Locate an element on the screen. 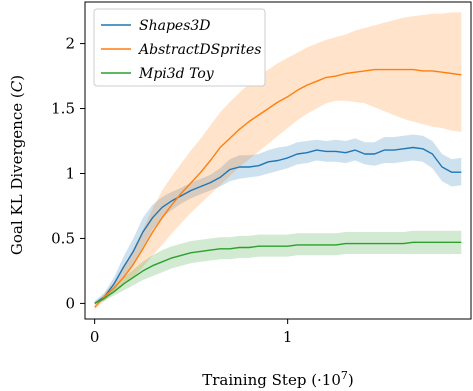 This screenshot has height=391, width=473. legend-label-mpi3d-toy: Mpi3d Toy is located at coordinates (176, 74).